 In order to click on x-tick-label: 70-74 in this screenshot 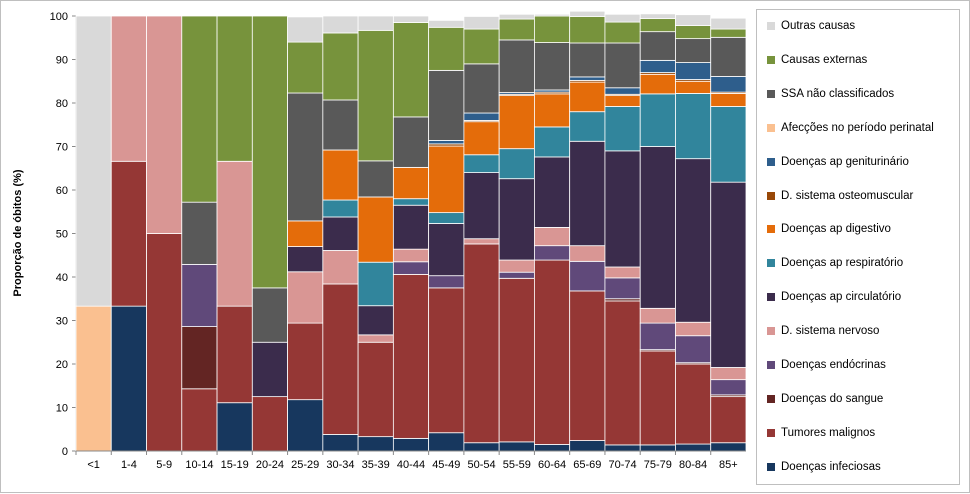, I will do `click(623, 465)`.